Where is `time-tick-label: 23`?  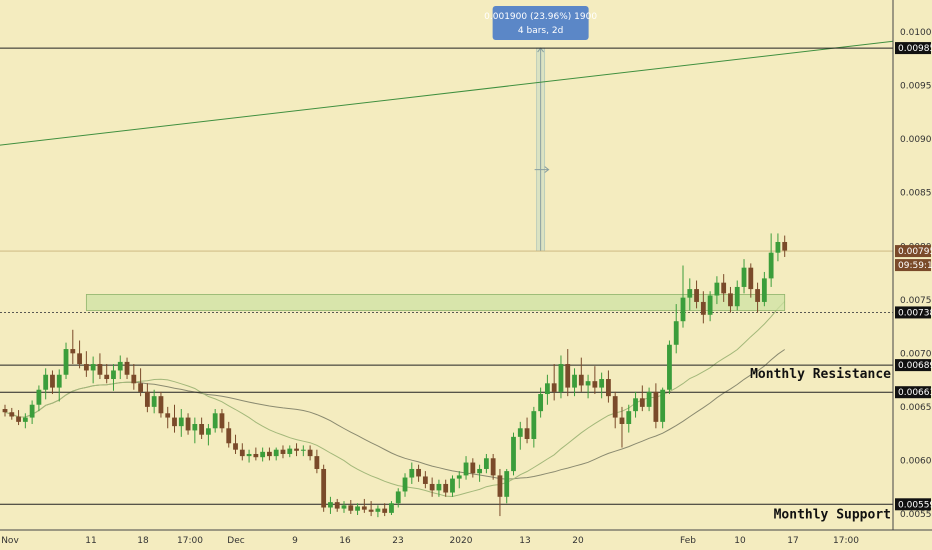 time-tick-label: 23 is located at coordinates (397, 541).